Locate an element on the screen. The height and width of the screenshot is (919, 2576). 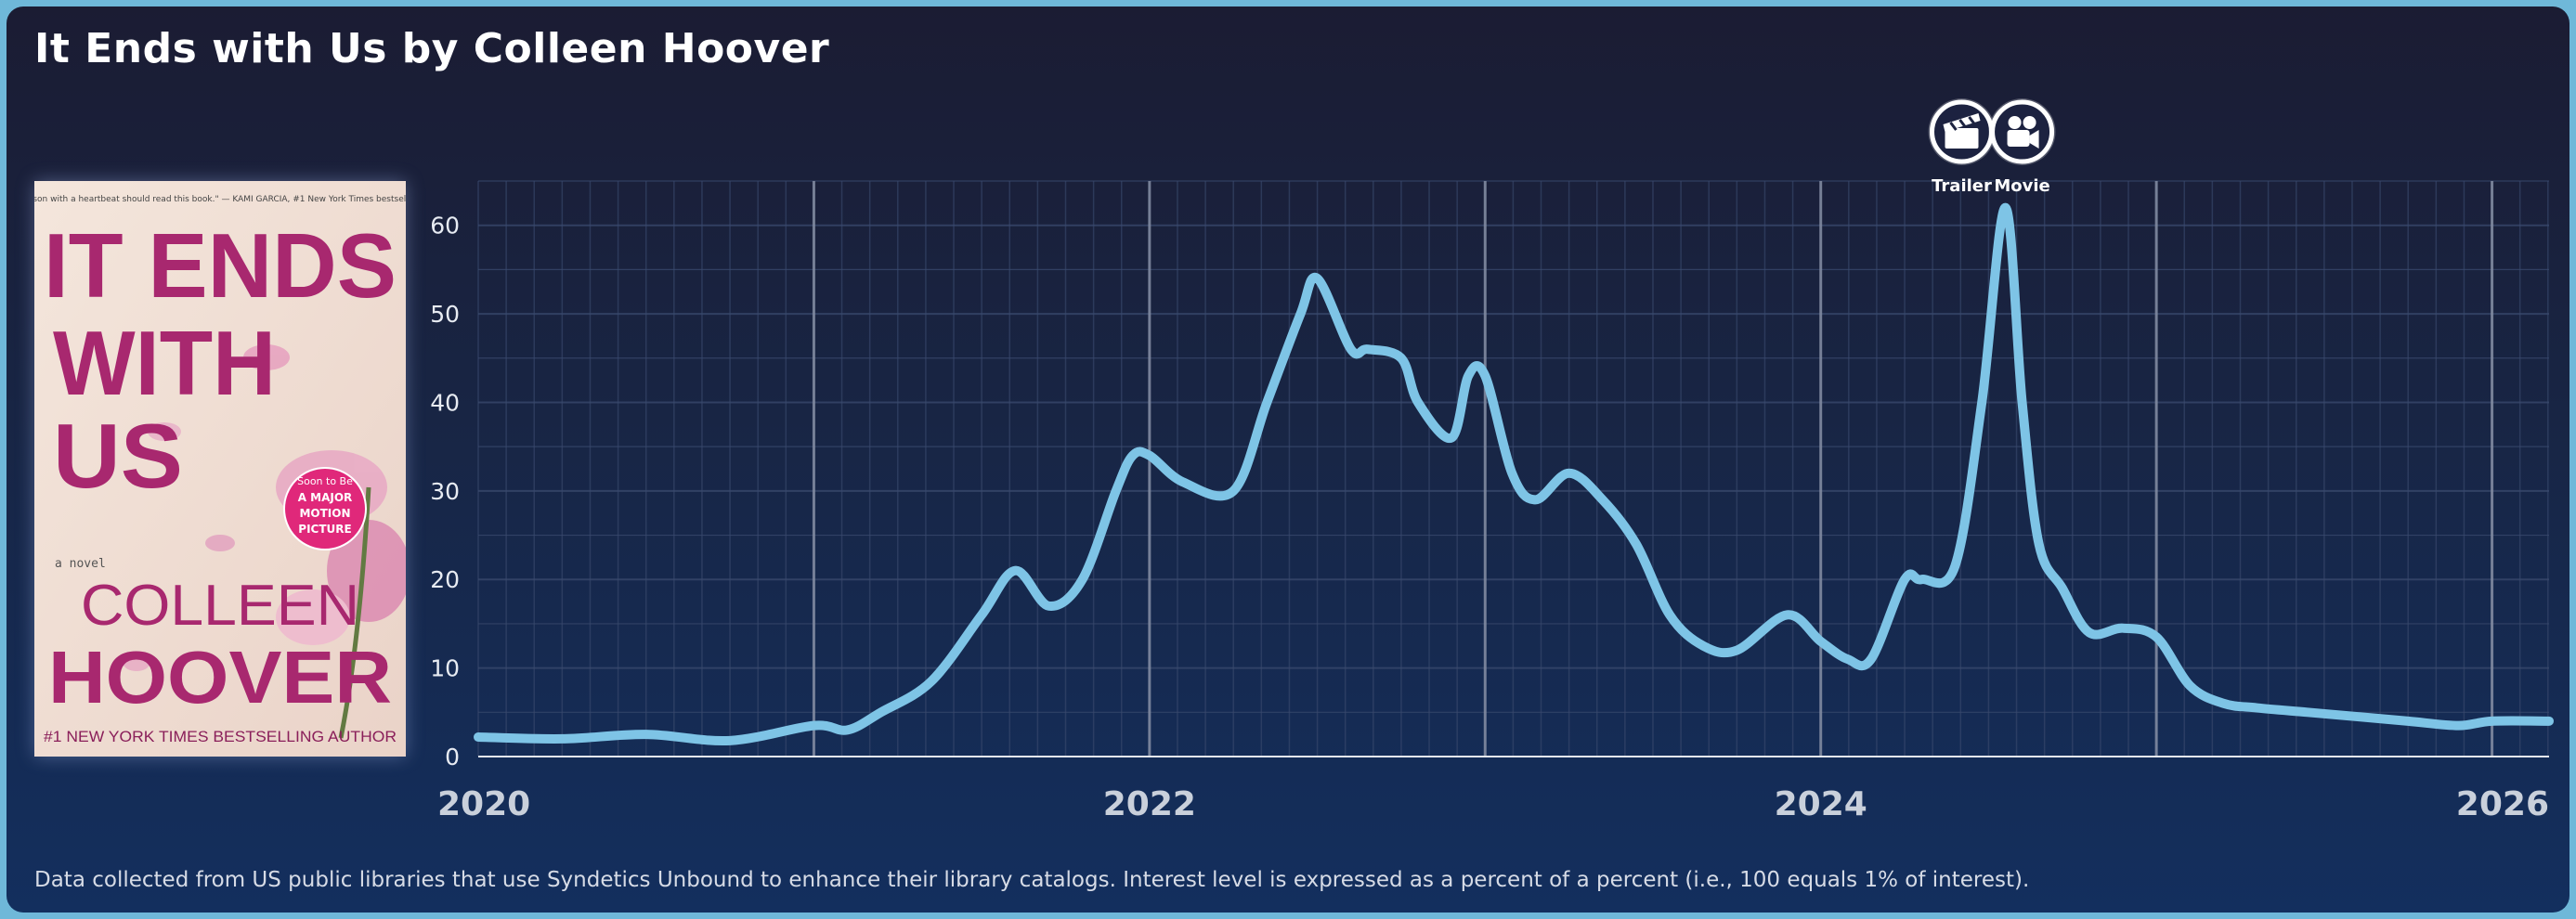
clapperboard-icon is located at coordinates (1962, 131).